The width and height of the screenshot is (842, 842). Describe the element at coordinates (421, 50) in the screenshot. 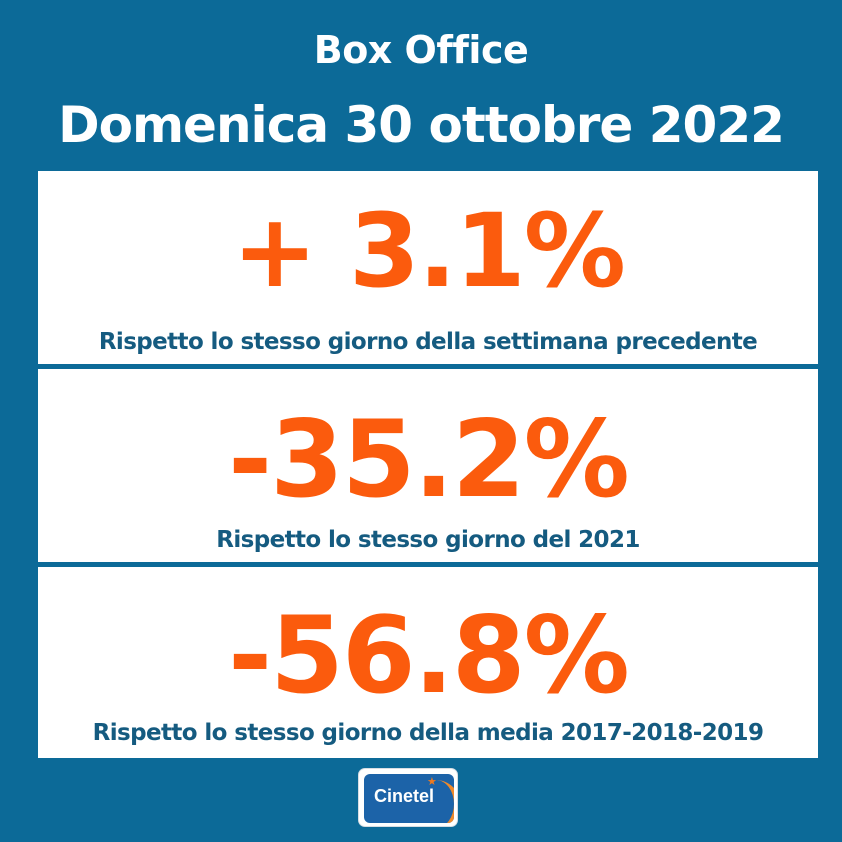

I see `page-title: Box Office` at that location.